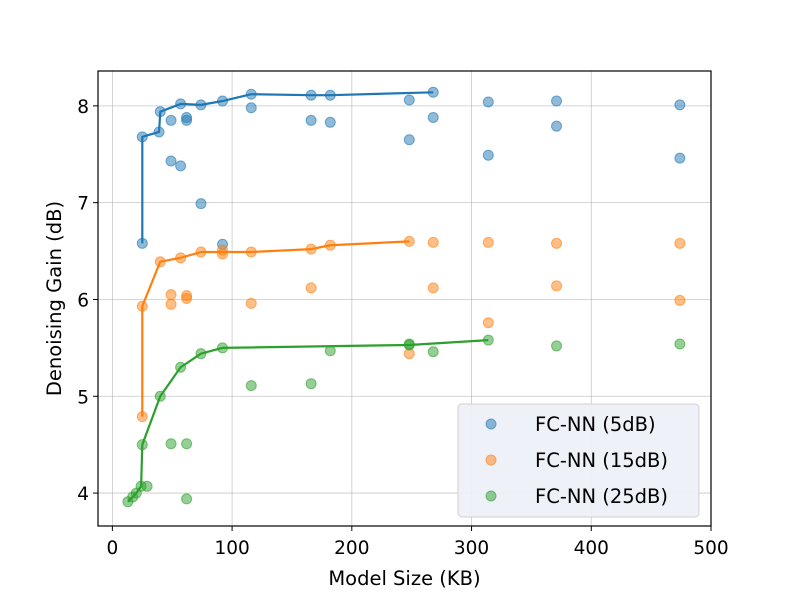  Describe the element at coordinates (83, 494) in the screenshot. I see `y-tick-label: 4` at that location.